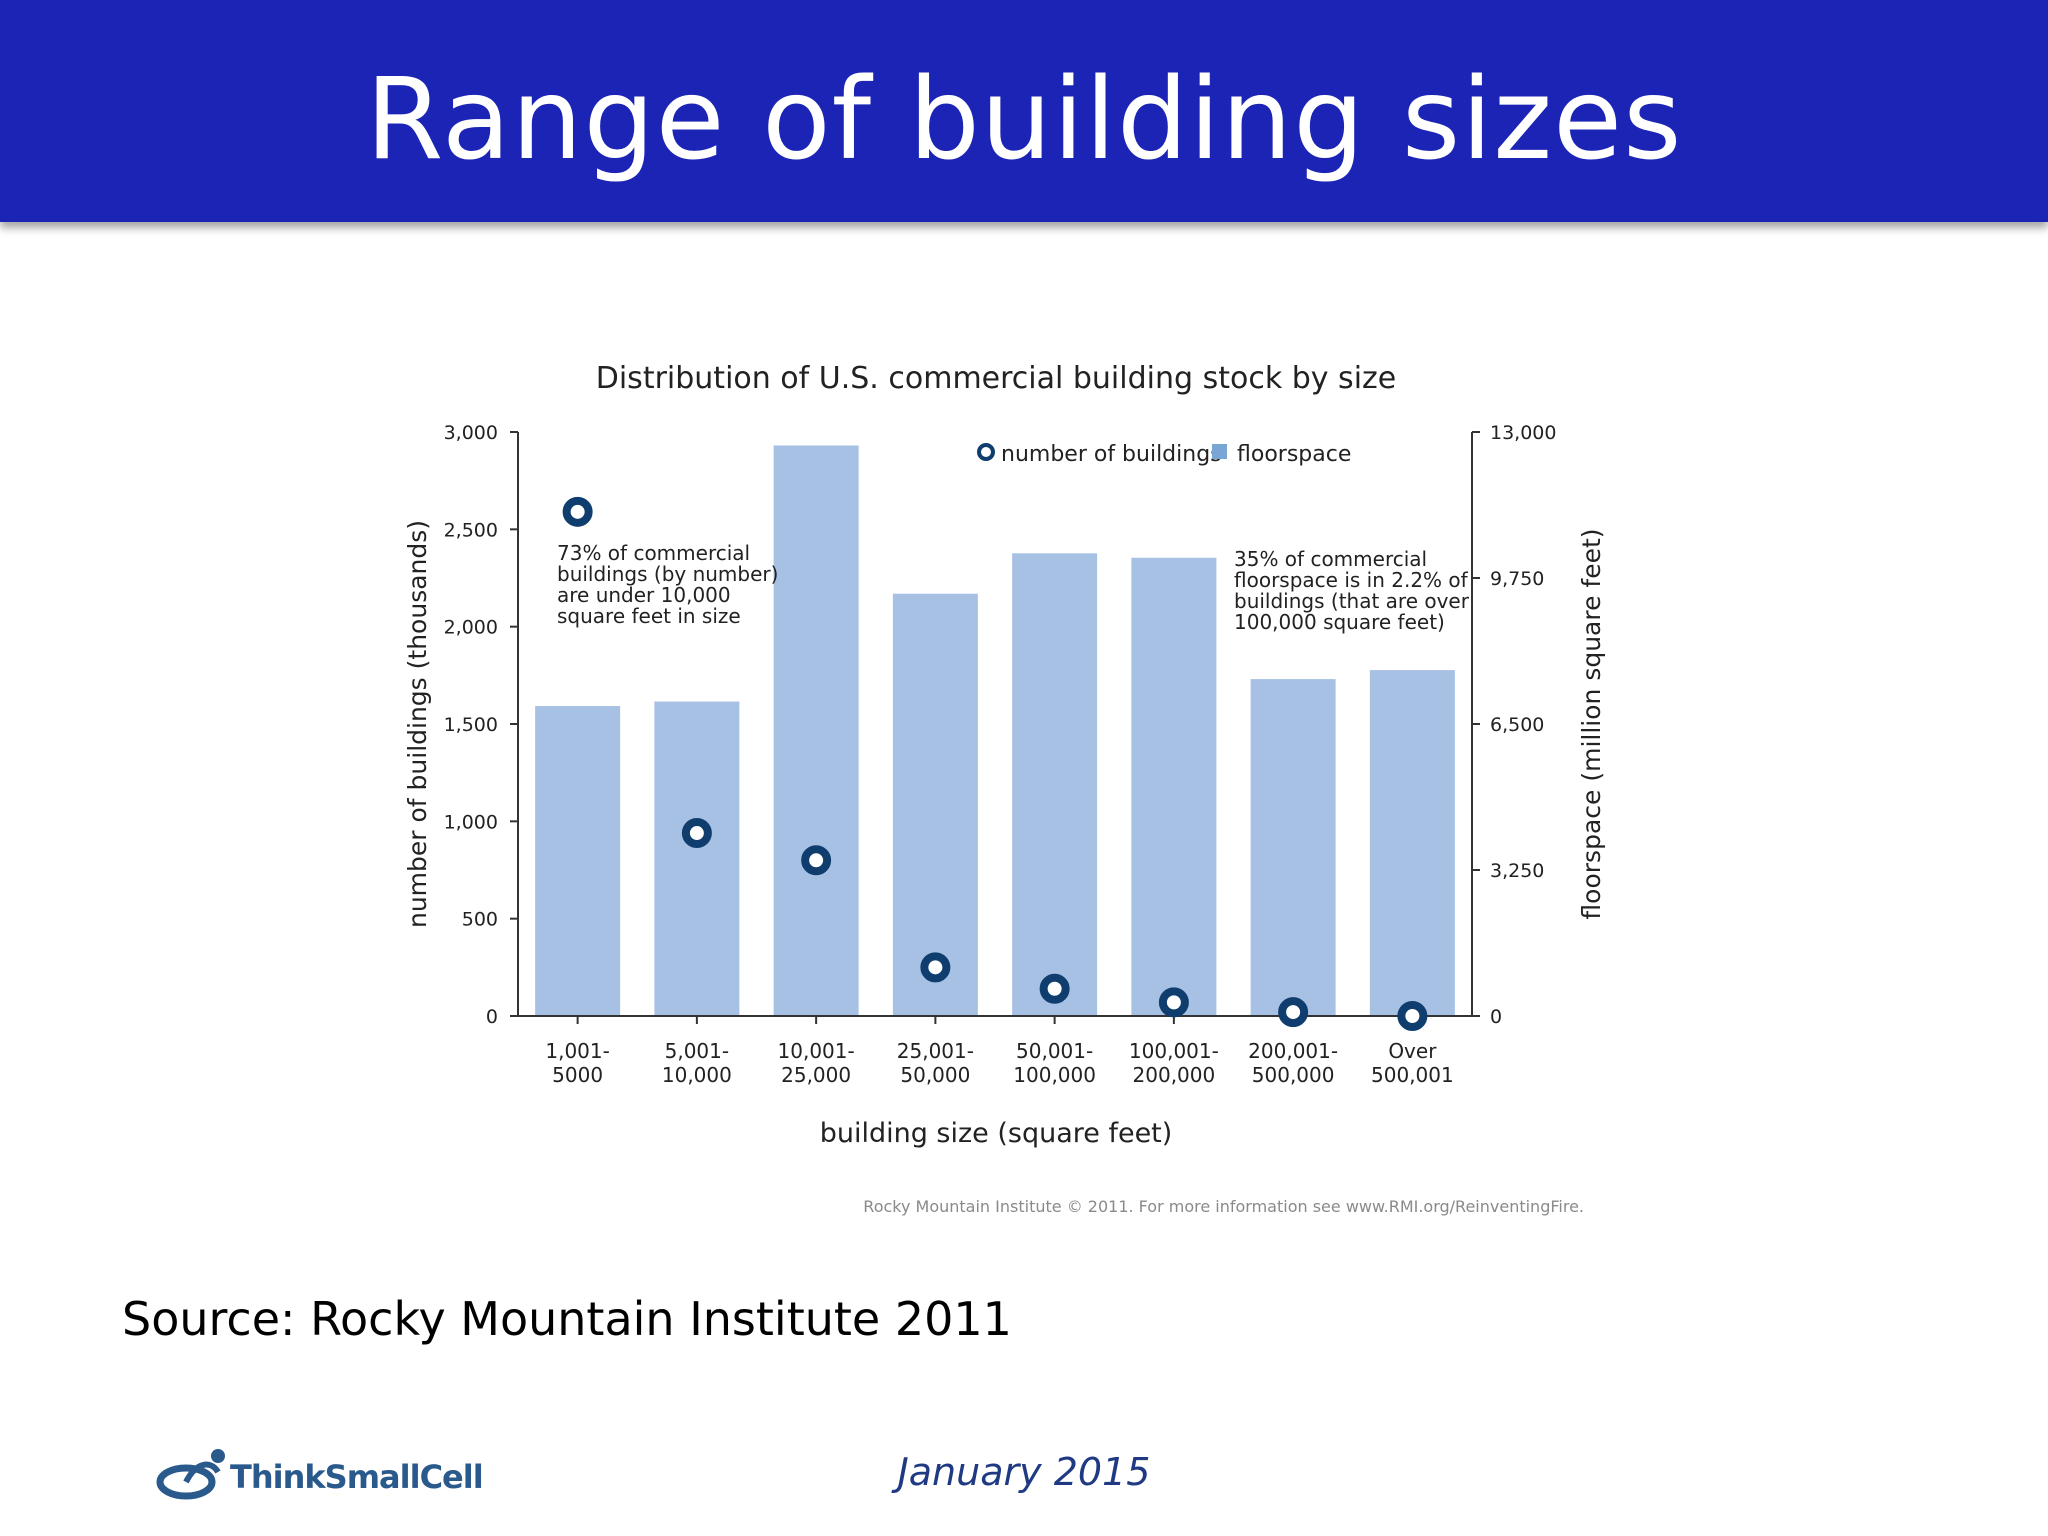 Image resolution: width=2048 pixels, height=1536 pixels. I want to click on x-tick-label: 5000, so click(577, 1075).